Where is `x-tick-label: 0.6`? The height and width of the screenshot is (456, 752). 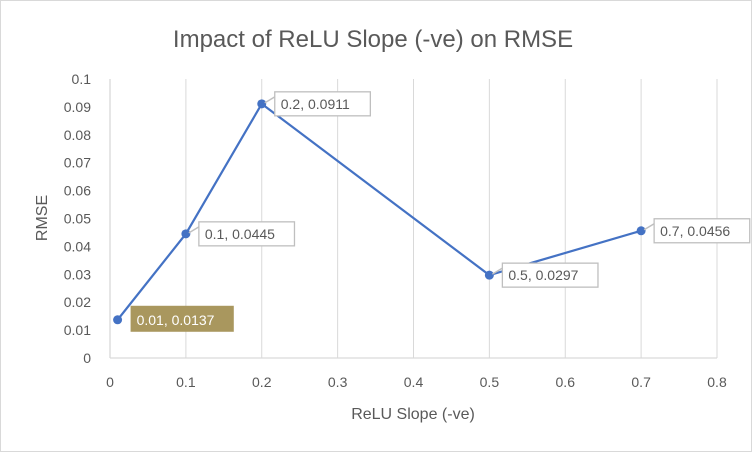 x-tick-label: 0.6 is located at coordinates (566, 382).